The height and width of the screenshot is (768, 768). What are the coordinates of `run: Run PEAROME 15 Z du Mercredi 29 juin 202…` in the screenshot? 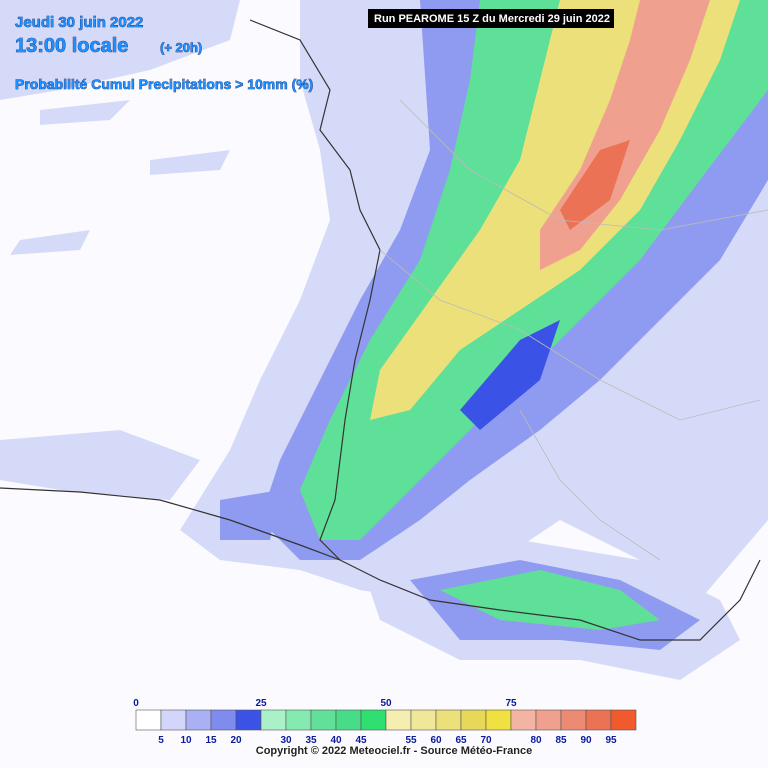 It's located at (492, 19).